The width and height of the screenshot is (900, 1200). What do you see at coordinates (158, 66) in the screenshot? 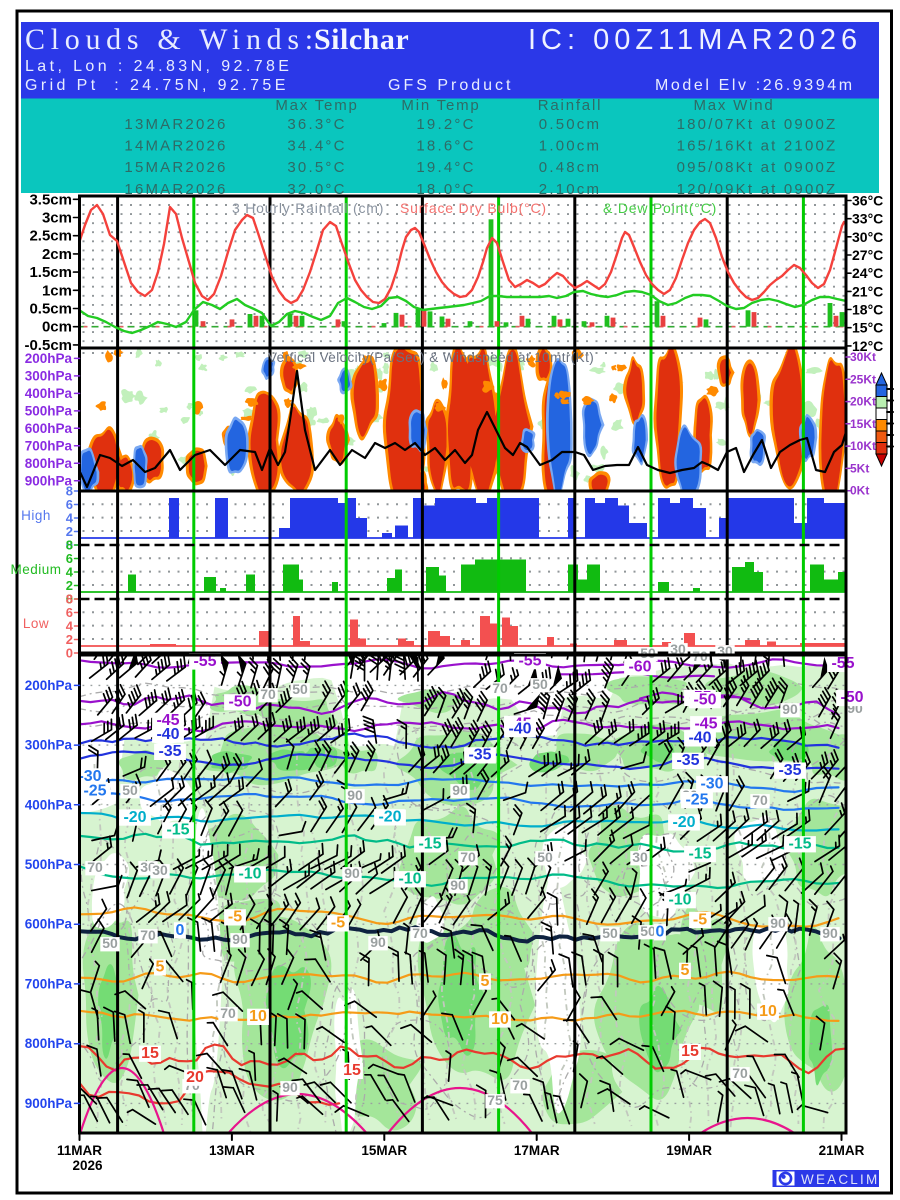
I see `svg-text: Lat, Lon : 24.83N, 92.78E` at bounding box center [158, 66].